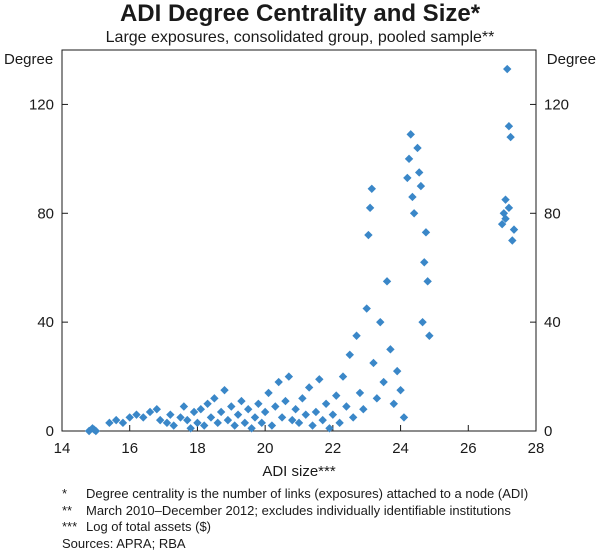 The height and width of the screenshot is (554, 600). Describe the element at coordinates (299, 441) in the screenshot. I see `x-axis: 14 16 18 20 22 24 26 28` at that location.